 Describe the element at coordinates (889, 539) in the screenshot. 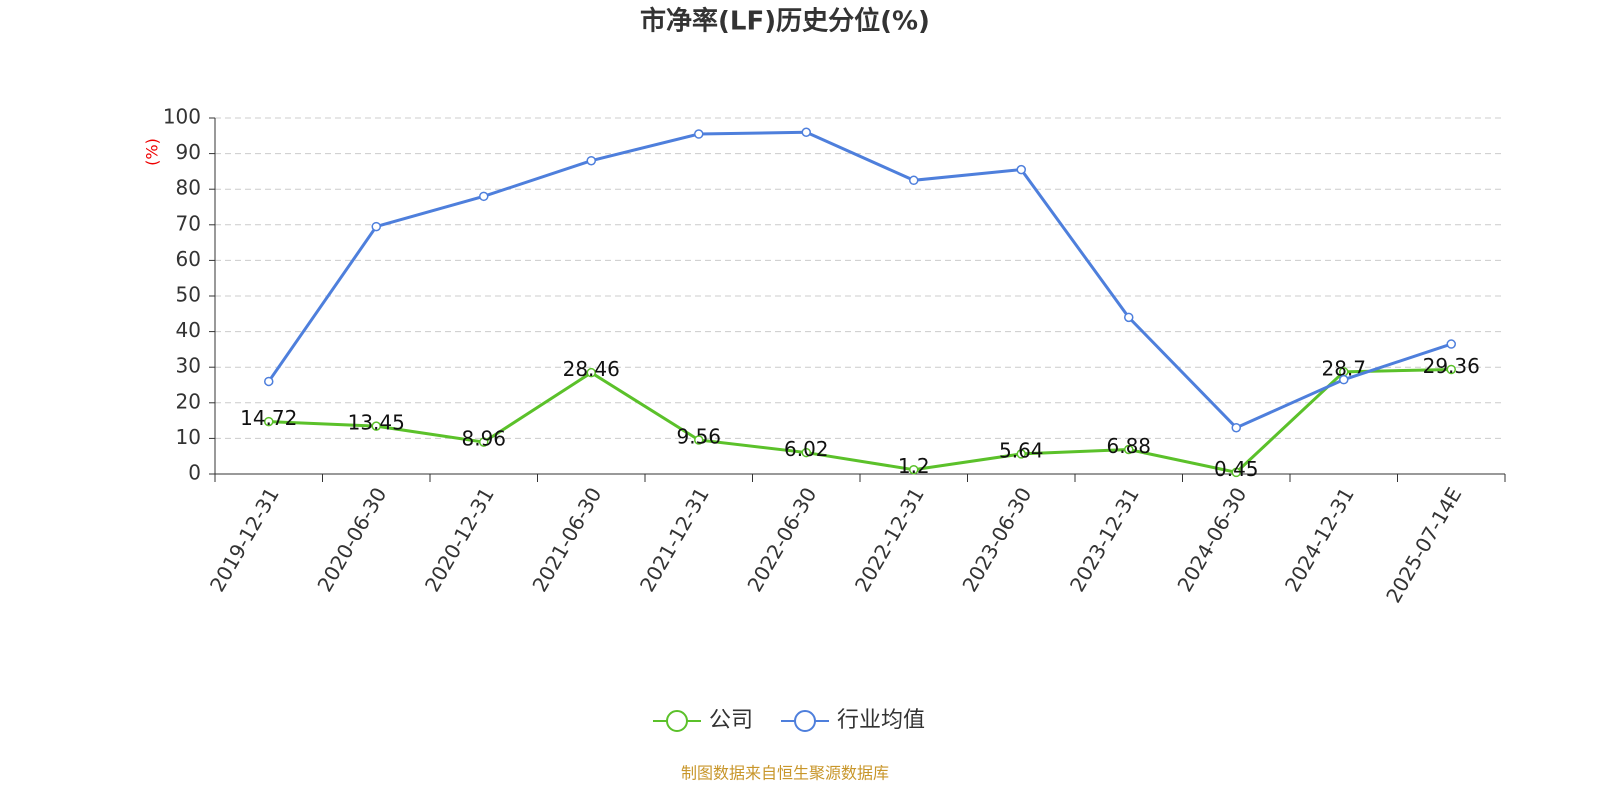

I see `x-tick-label: 2022-12-31` at that location.